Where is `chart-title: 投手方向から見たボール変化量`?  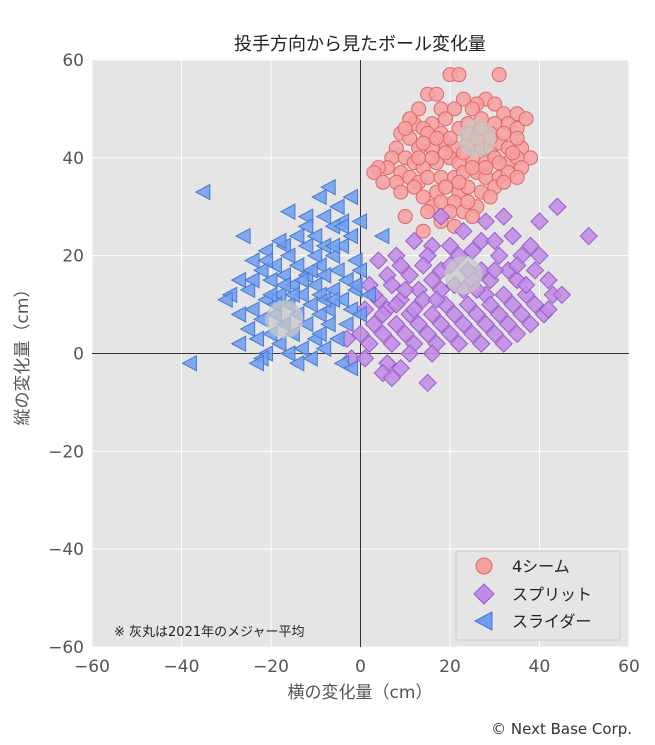 chart-title: 投手方向から見たボール変化量 is located at coordinates (360, 44).